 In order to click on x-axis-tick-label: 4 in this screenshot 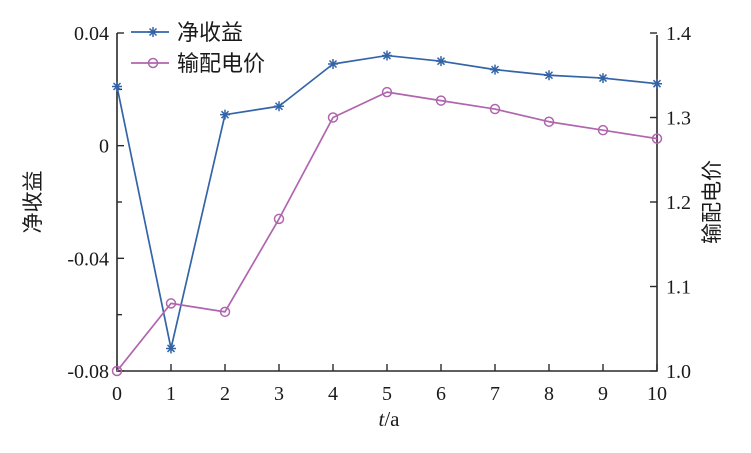, I will do `click(333, 394)`.